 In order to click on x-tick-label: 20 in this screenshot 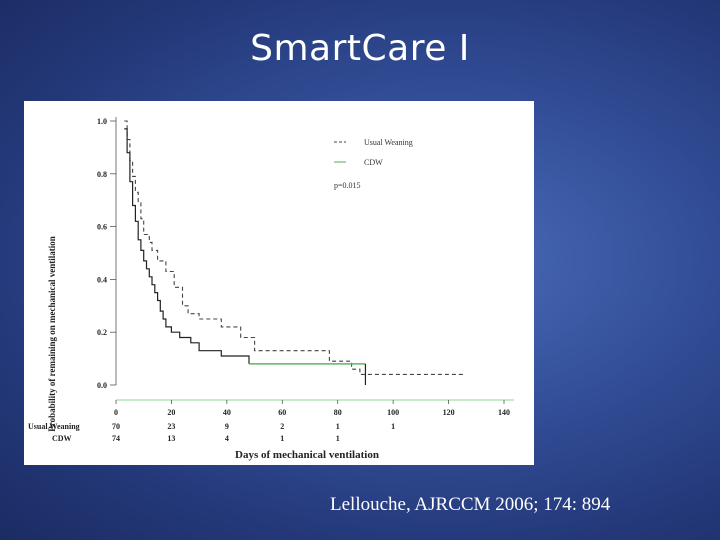, I will do `click(171, 412)`.